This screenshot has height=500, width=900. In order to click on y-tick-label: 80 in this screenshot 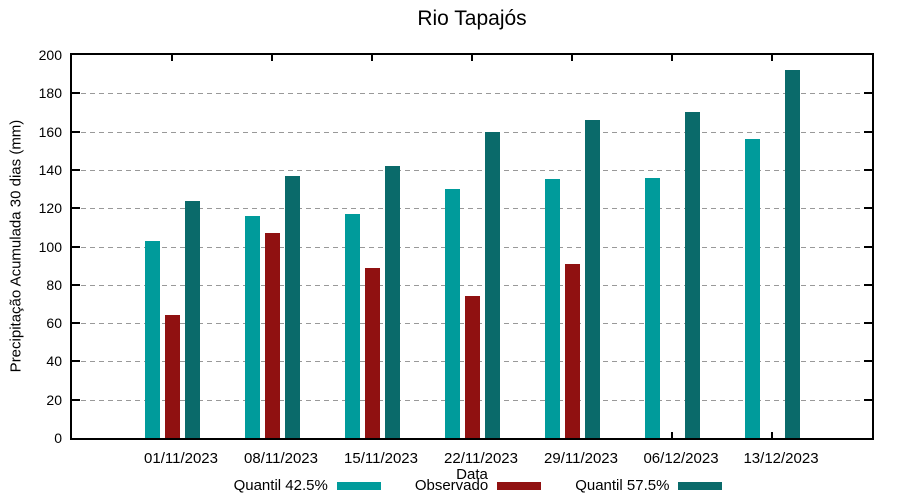, I will do `click(54, 284)`.